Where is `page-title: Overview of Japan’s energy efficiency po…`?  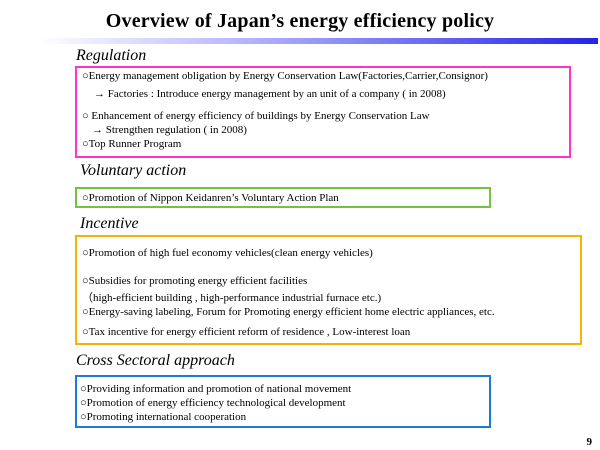
page-title: Overview of Japan’s energy efficiency po… is located at coordinates (300, 21).